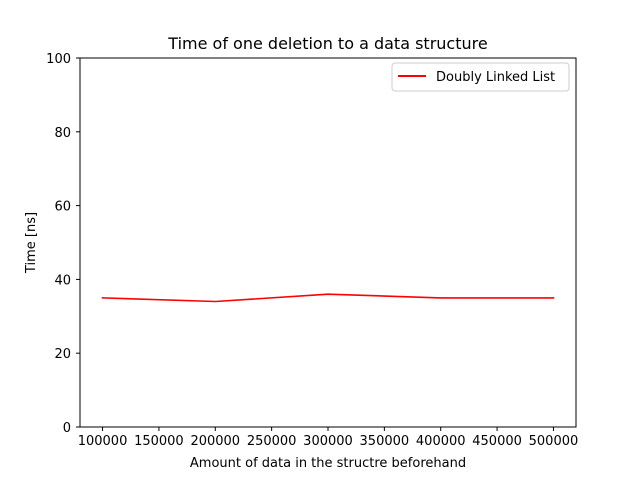  What do you see at coordinates (328, 441) in the screenshot?
I see `x-tick-label: 300000` at bounding box center [328, 441].